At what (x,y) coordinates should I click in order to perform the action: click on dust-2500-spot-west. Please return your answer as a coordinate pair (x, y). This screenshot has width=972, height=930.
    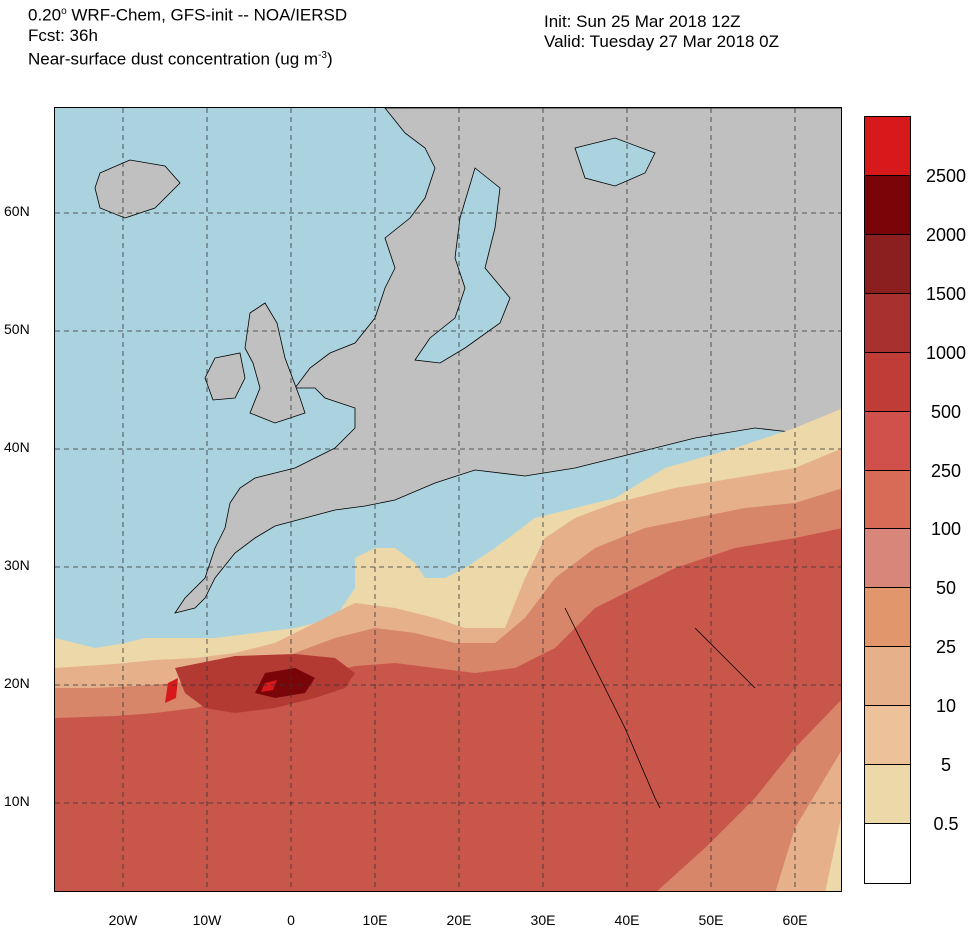
    Looking at the image, I should click on (171, 690).